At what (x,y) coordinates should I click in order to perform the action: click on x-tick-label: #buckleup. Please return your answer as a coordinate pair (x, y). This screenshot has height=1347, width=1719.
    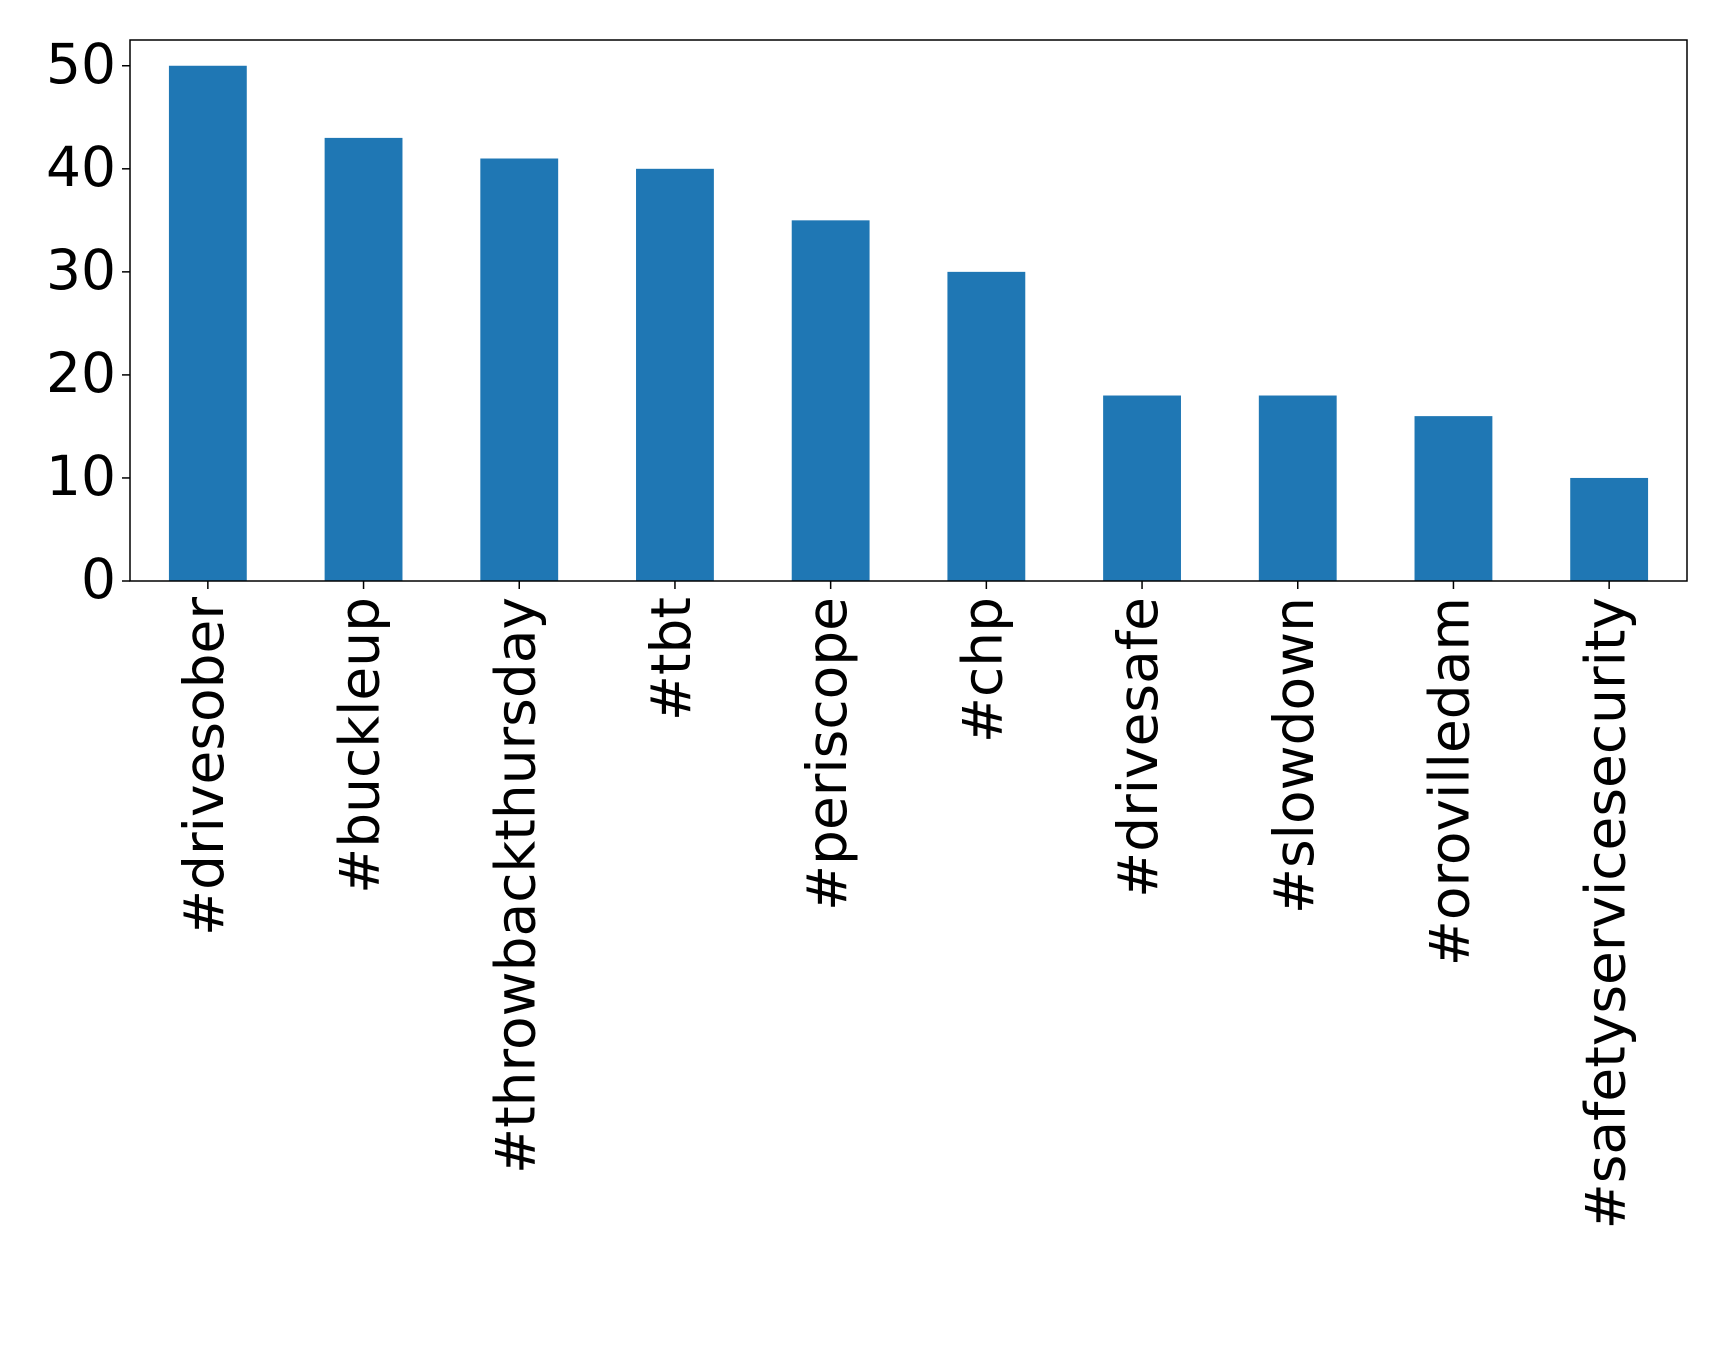
    Looking at the image, I should click on (360, 745).